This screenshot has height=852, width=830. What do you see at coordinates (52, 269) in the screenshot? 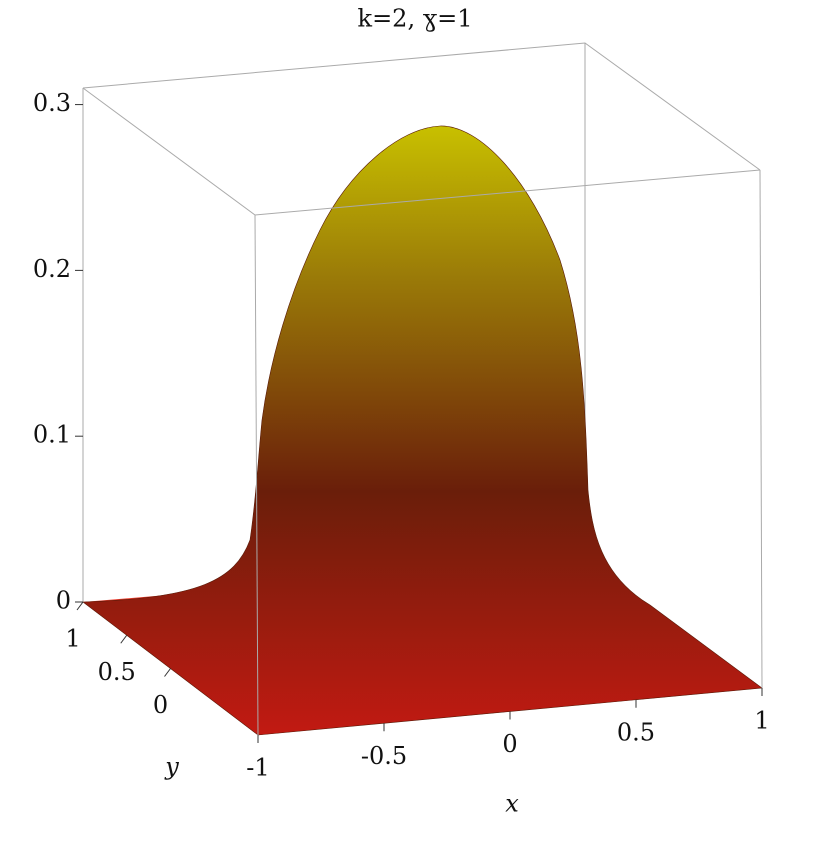
I see `z-tick-label: 0.2` at bounding box center [52, 269].